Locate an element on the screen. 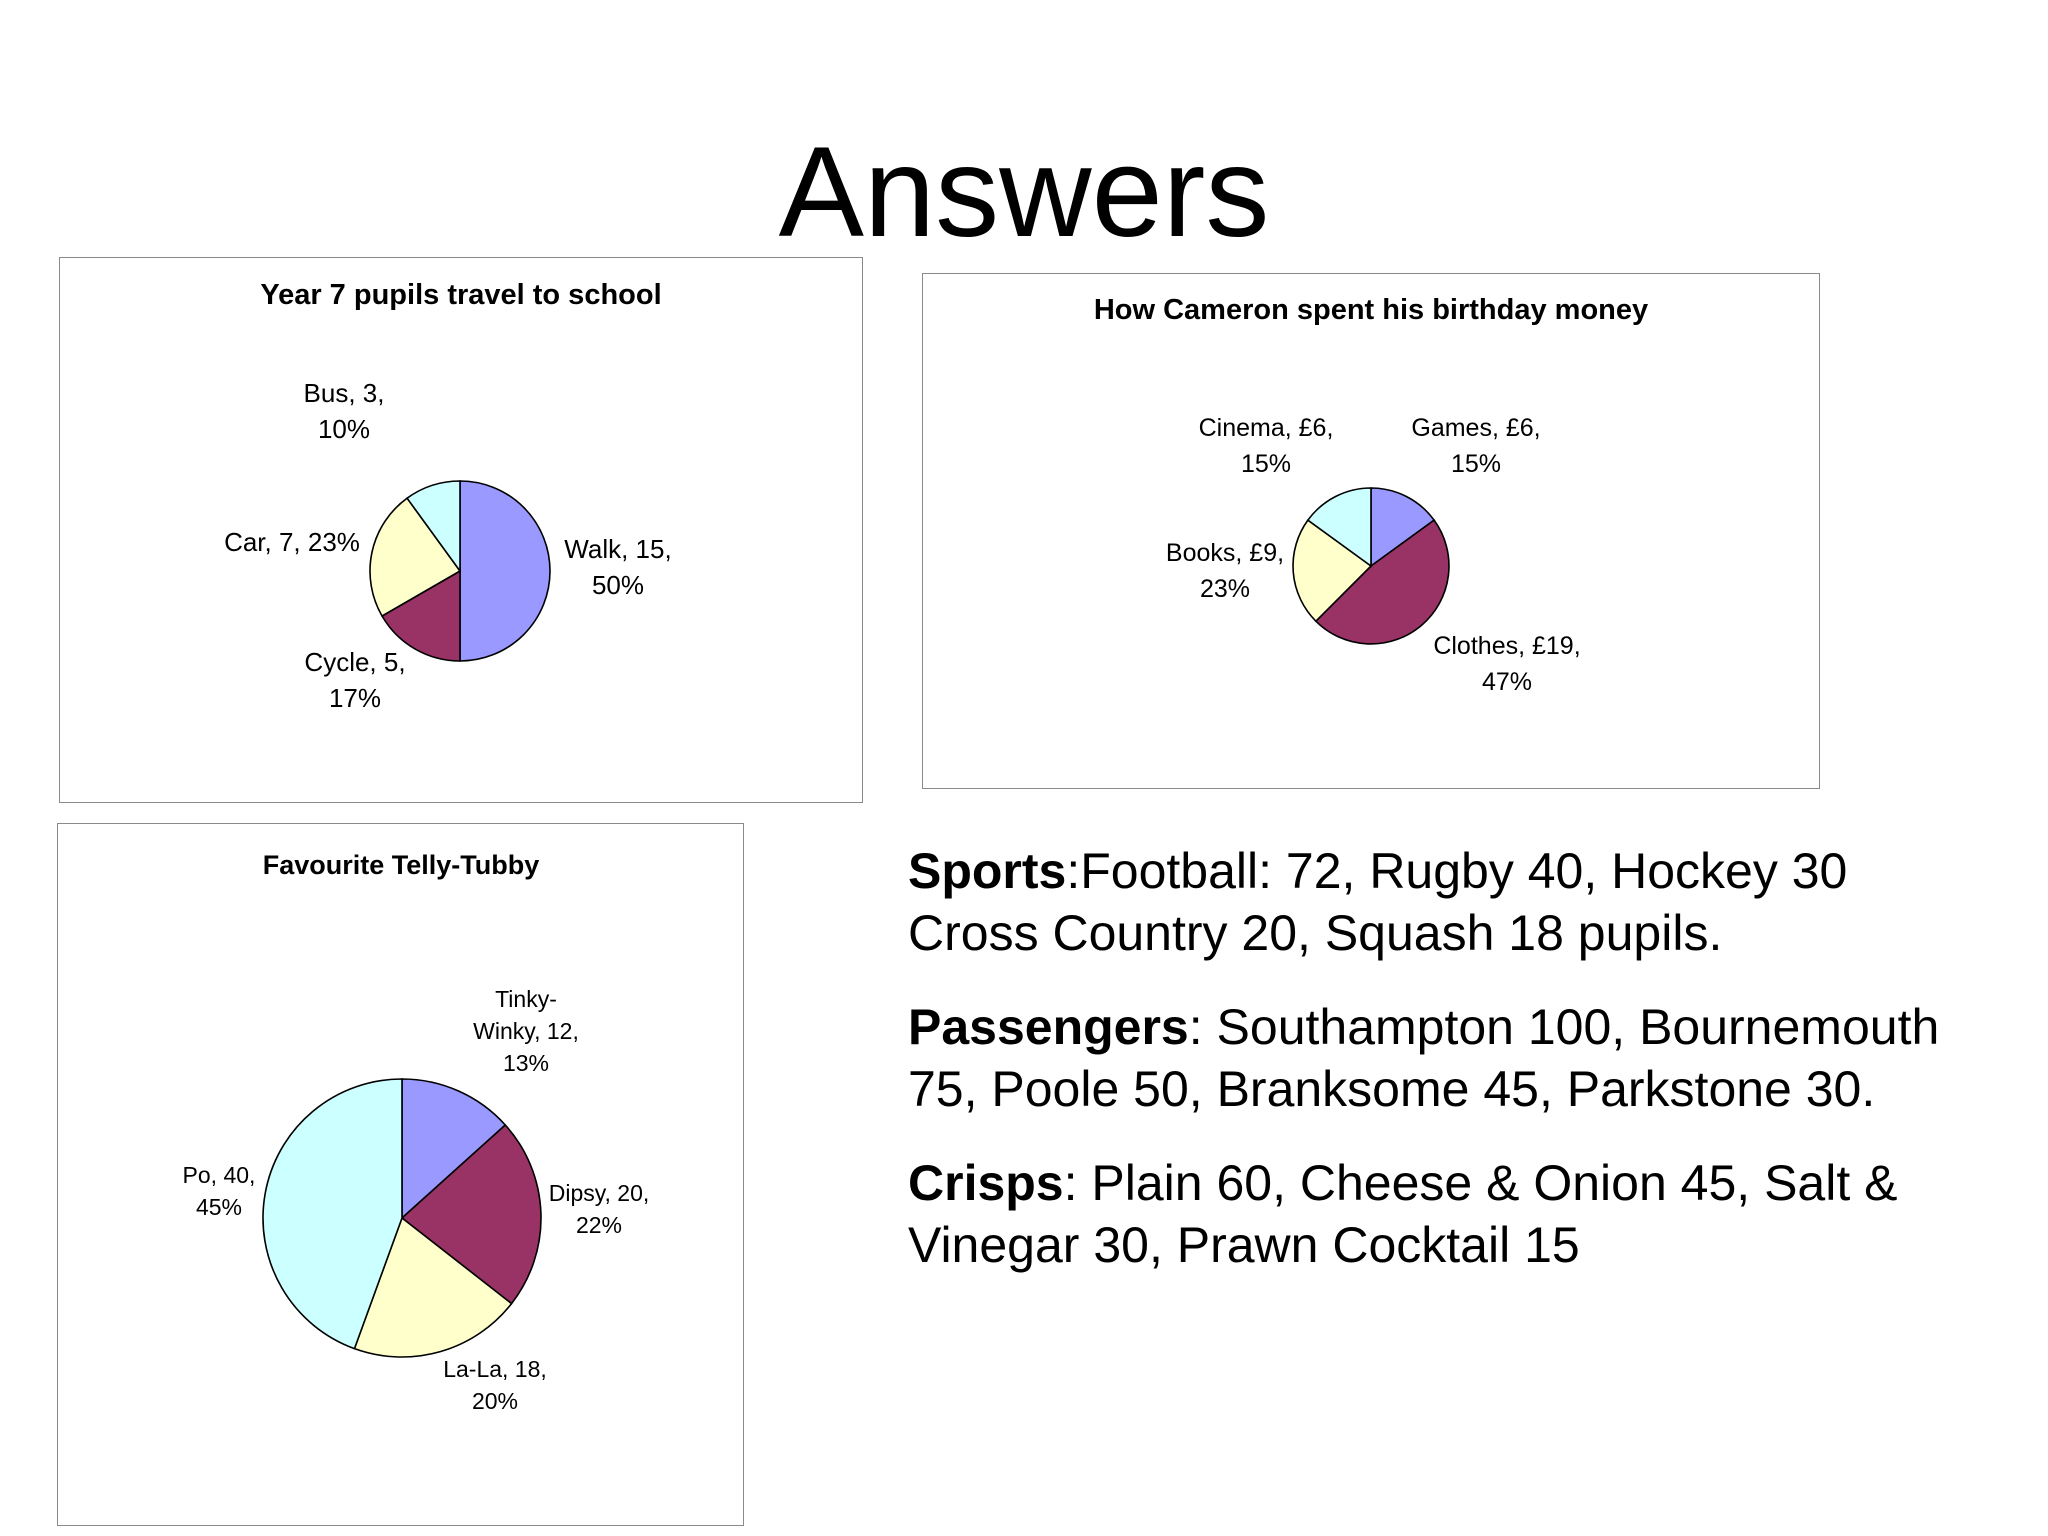 This screenshot has width=2048, height=1536. slice-label-bus: Bus, 3, 10% is located at coordinates (344, 411).